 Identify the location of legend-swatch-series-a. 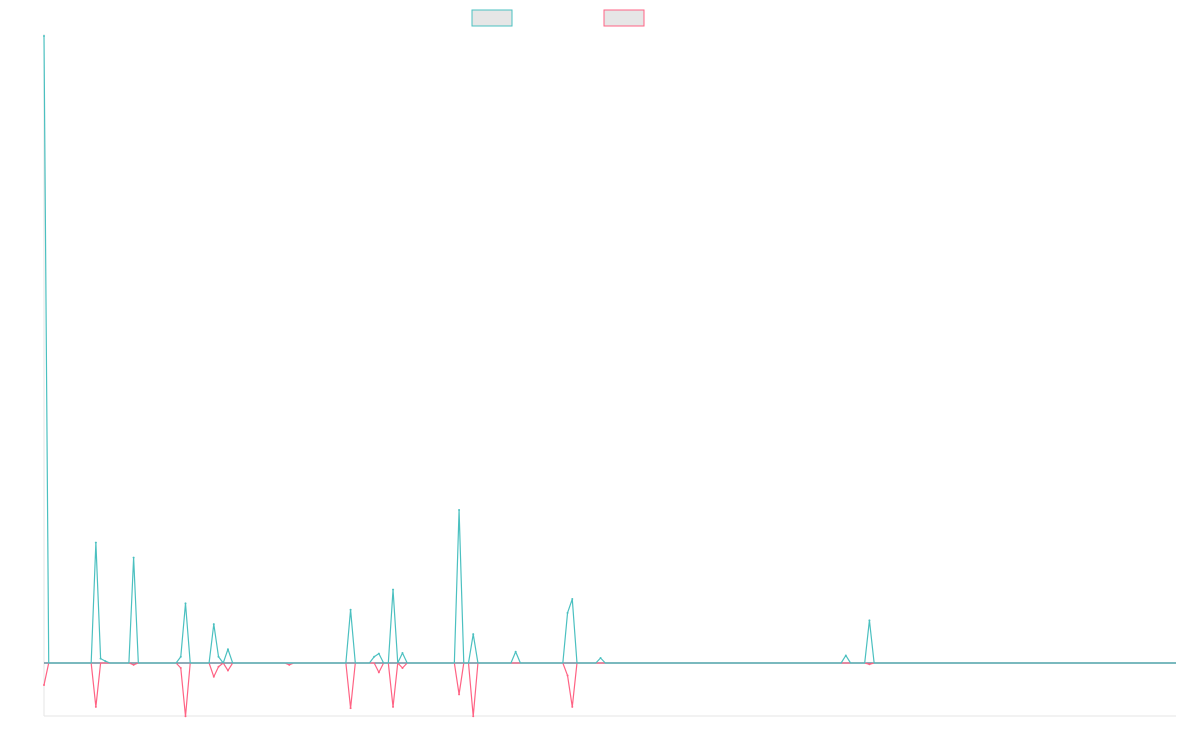
(492, 18).